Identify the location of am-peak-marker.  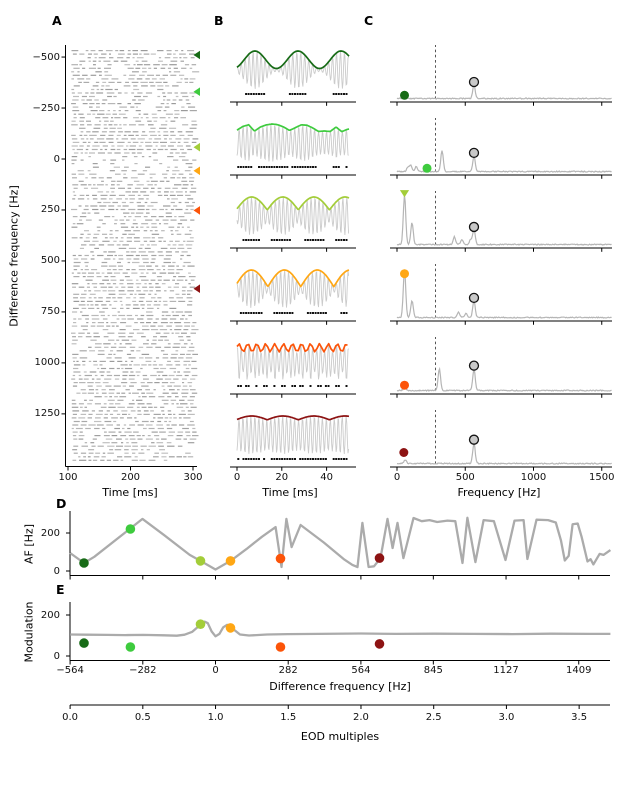
(405, 274).